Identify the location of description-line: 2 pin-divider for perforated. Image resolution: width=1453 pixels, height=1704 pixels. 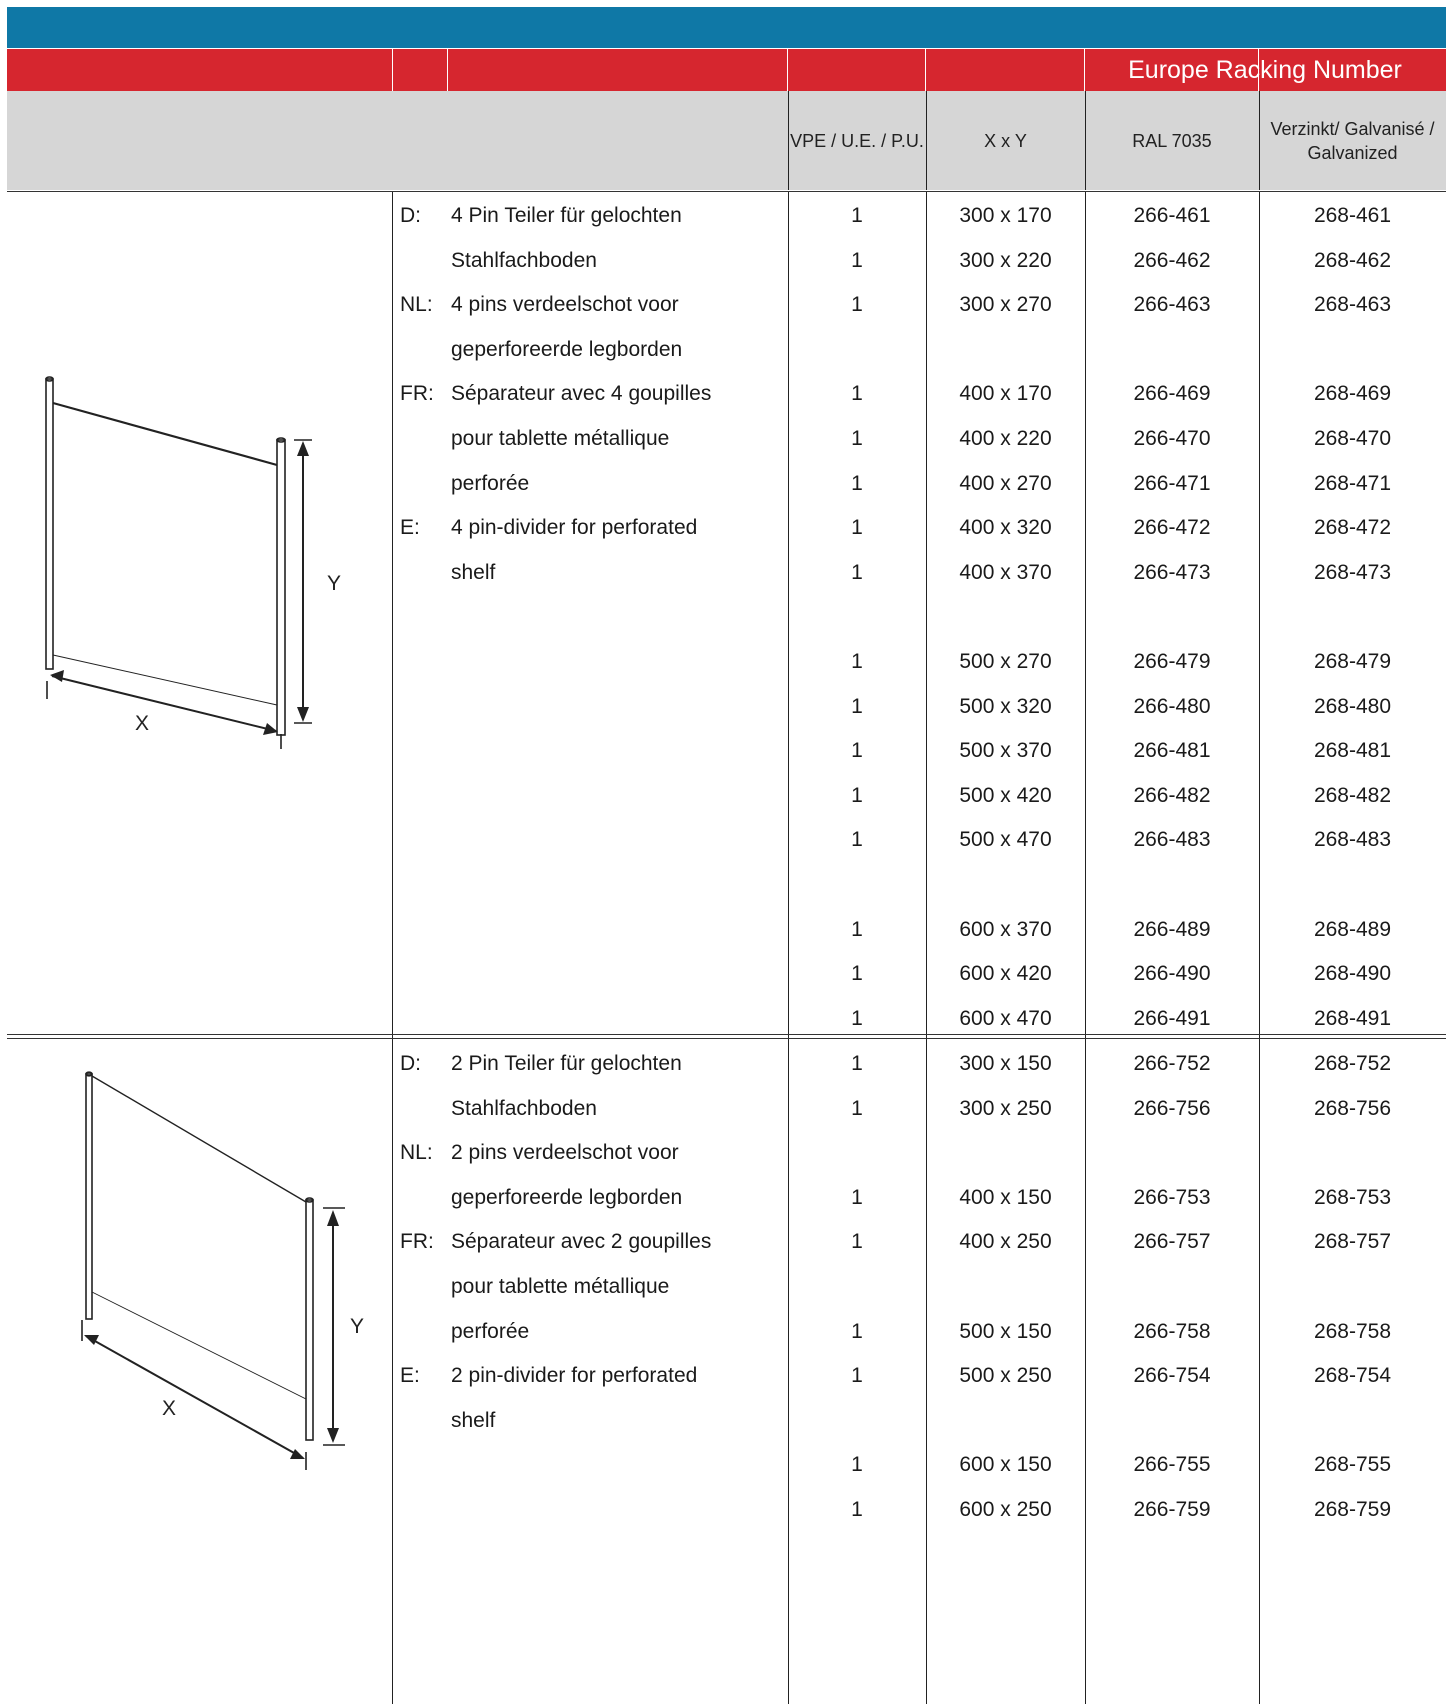
(574, 1376).